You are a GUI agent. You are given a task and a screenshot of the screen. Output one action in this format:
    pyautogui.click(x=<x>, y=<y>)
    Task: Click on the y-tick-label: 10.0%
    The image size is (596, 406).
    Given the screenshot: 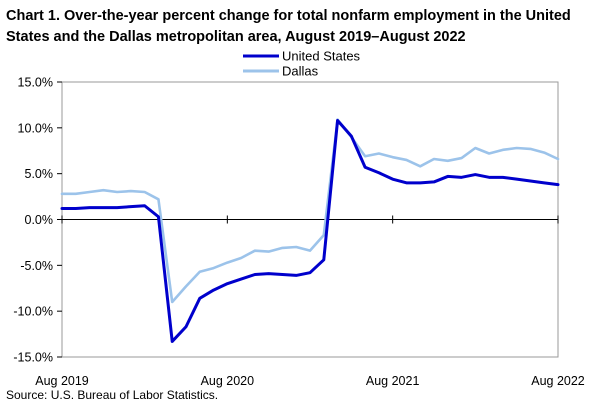 What is the action you would take?
    pyautogui.click(x=35, y=128)
    